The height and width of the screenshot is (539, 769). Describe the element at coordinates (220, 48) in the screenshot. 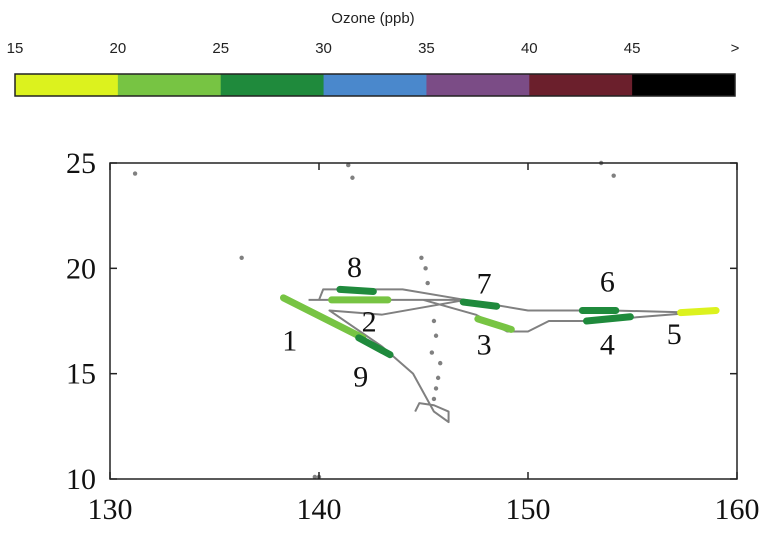

I see `colorbar-tick-label: 25` at that location.